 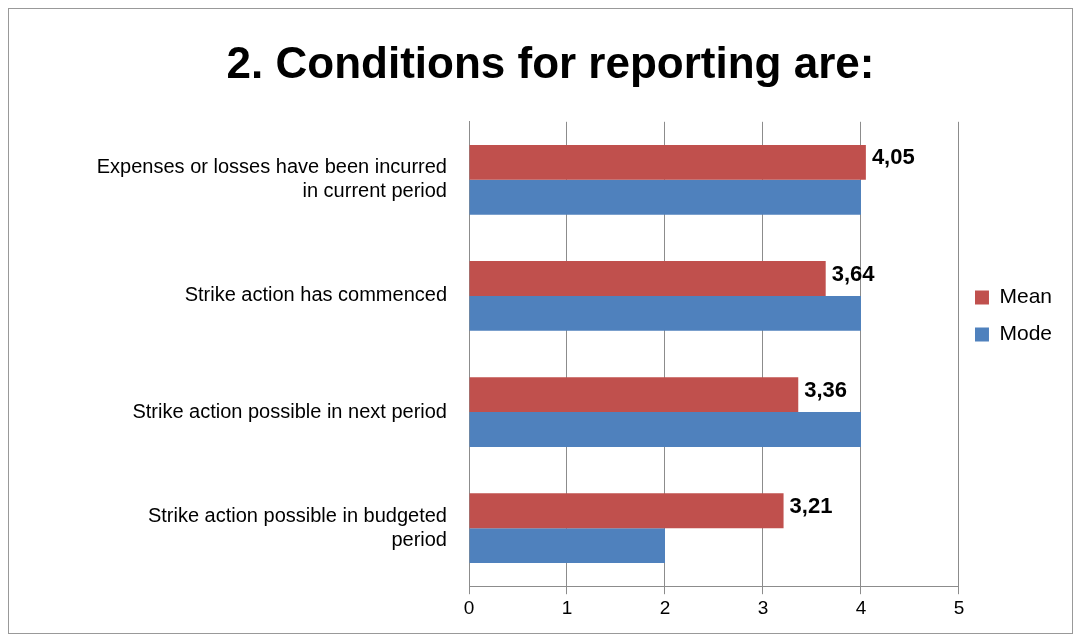 I want to click on y-tick-label: Expenses or losses have been incurred in current period, so click(x=271, y=178).